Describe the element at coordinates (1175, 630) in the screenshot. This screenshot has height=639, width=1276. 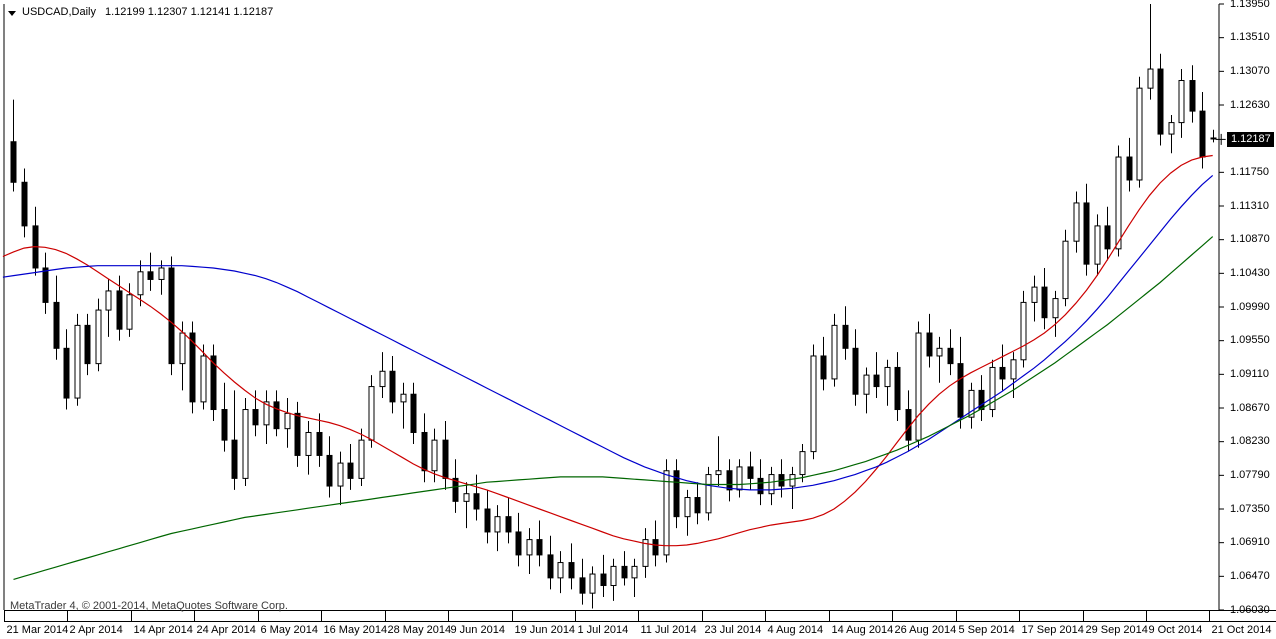
I see `time-tick-label: 9 Oct 2014` at that location.